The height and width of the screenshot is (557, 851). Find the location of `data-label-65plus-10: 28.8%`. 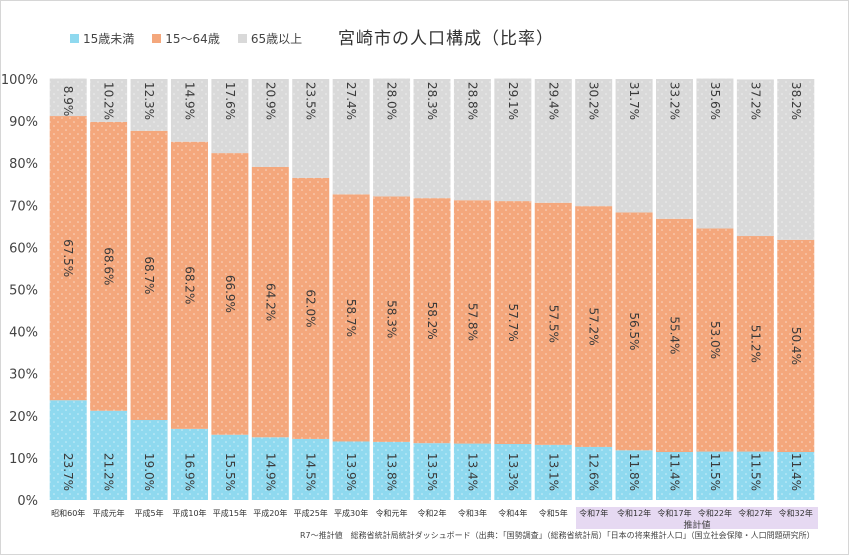

data-label-65plus-10: 28.8% is located at coordinates (472, 101).